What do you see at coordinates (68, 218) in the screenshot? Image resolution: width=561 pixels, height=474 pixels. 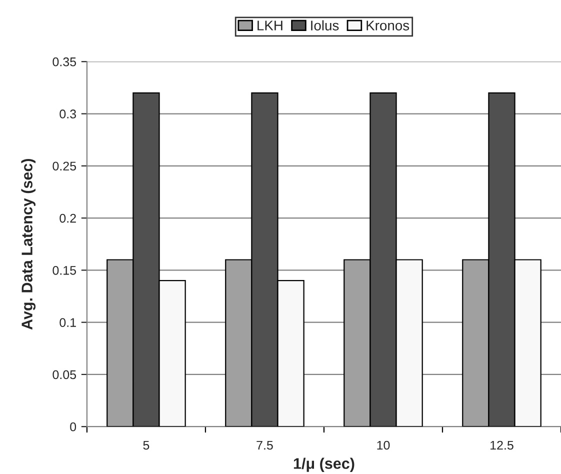 I see `y-tick-label: 0.2` at bounding box center [68, 218].